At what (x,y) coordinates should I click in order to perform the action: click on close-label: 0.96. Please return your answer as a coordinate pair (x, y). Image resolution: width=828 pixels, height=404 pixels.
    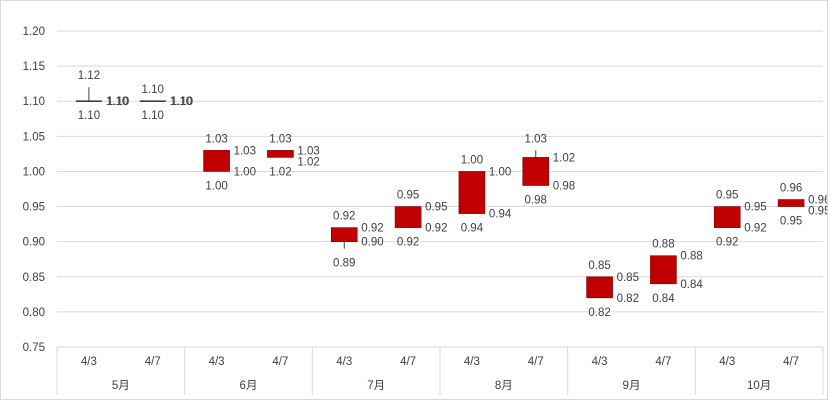
    Looking at the image, I should click on (817, 201).